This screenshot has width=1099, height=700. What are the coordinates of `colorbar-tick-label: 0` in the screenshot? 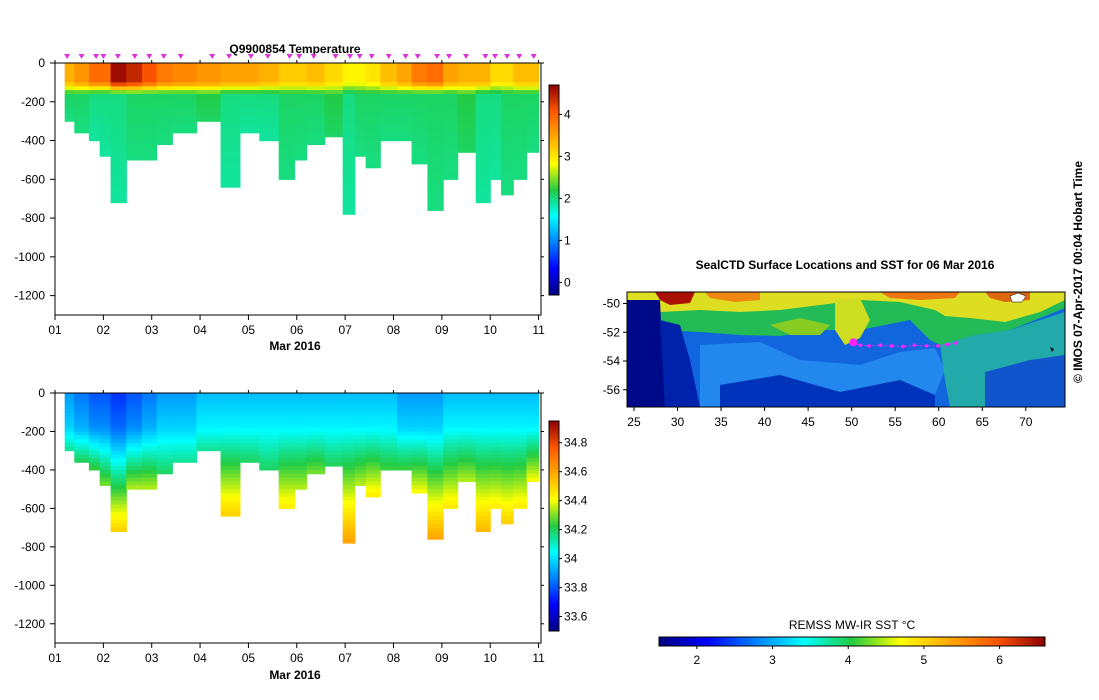 It's located at (567, 282).